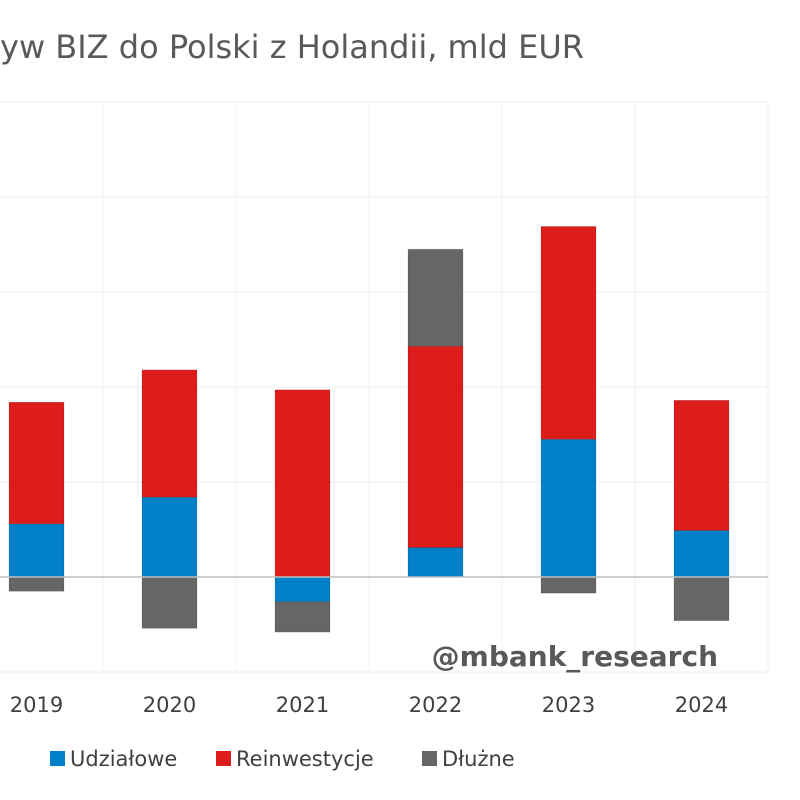  I want to click on legend-swatch-reinwestycje, so click(223, 758).